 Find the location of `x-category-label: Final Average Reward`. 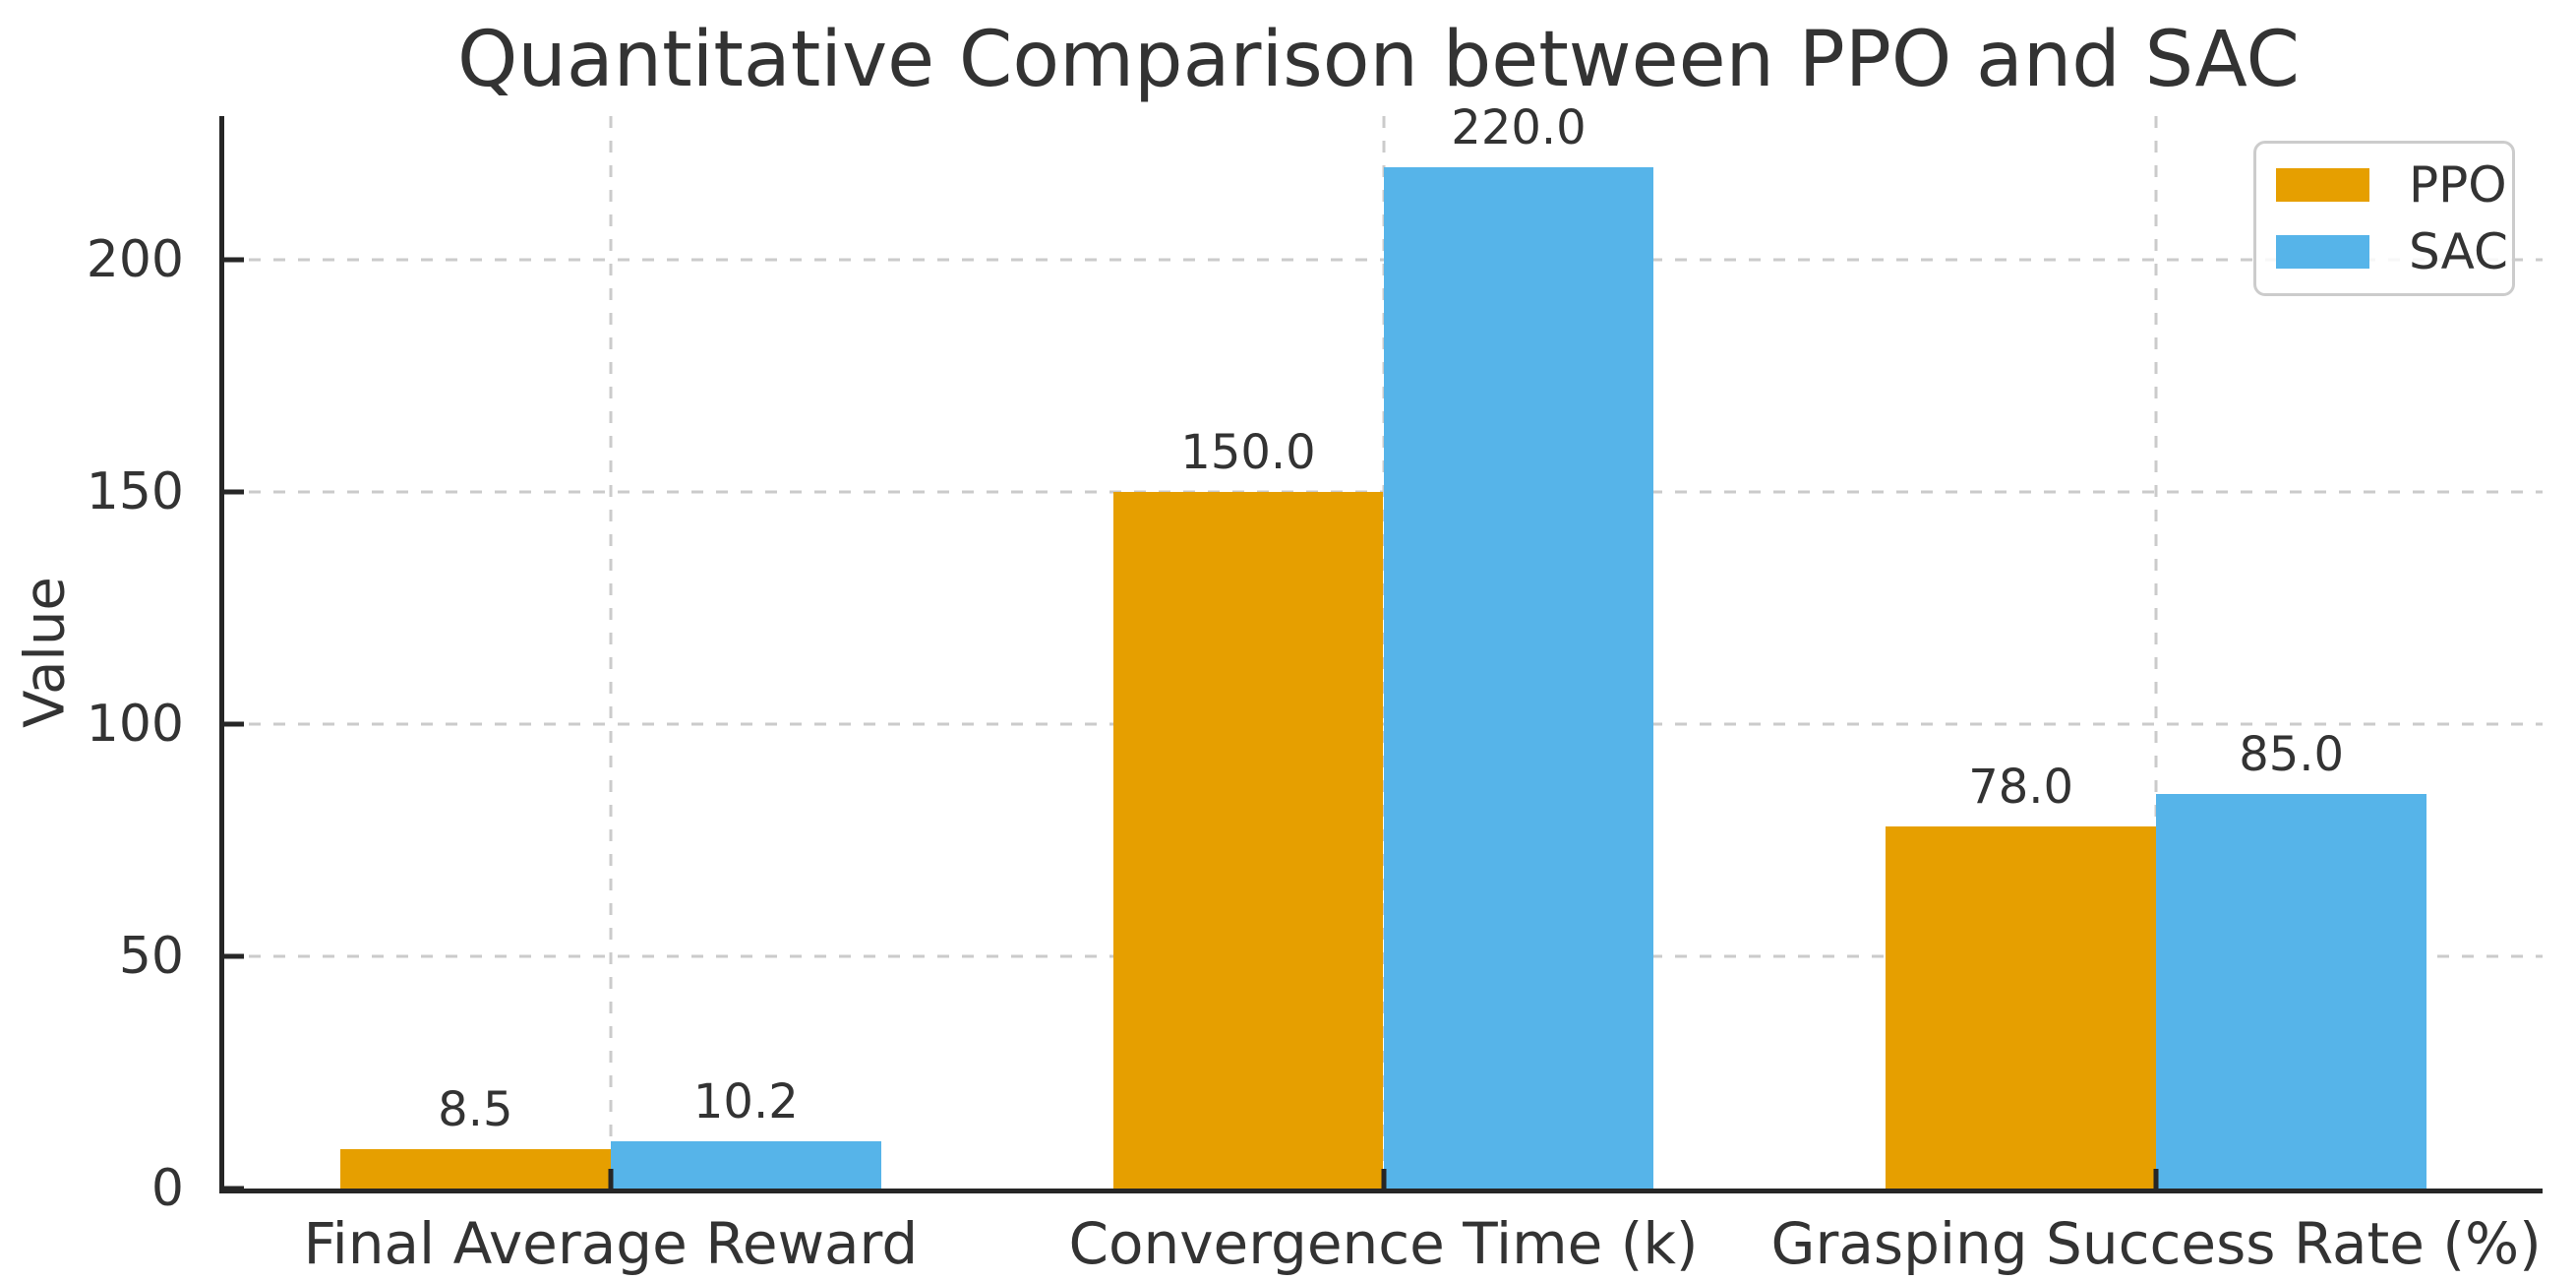

x-category-label: Final Average Reward is located at coordinates (611, 1243).